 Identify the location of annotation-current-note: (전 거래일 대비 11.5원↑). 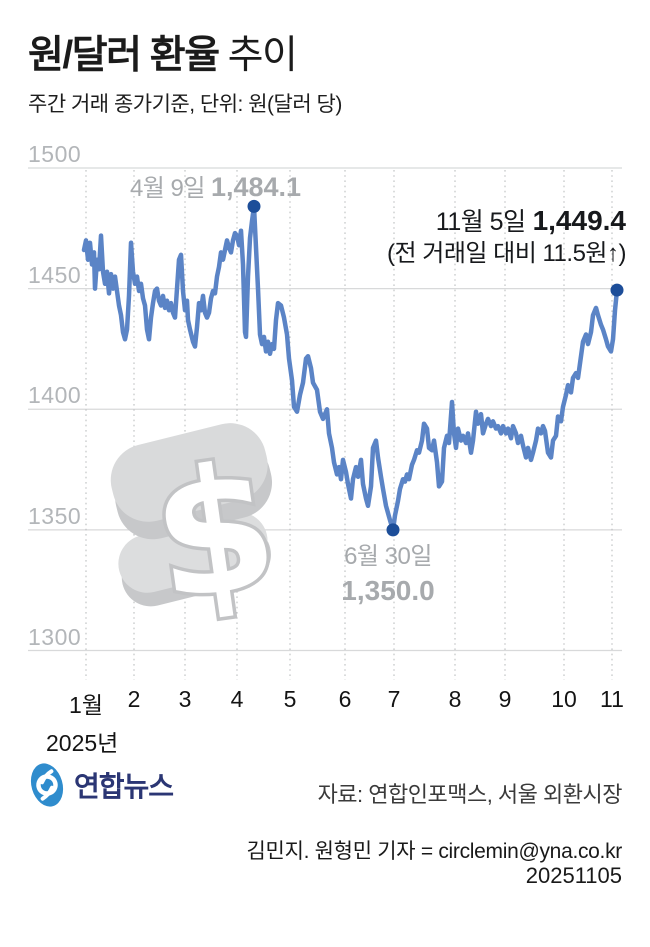
(506, 253).